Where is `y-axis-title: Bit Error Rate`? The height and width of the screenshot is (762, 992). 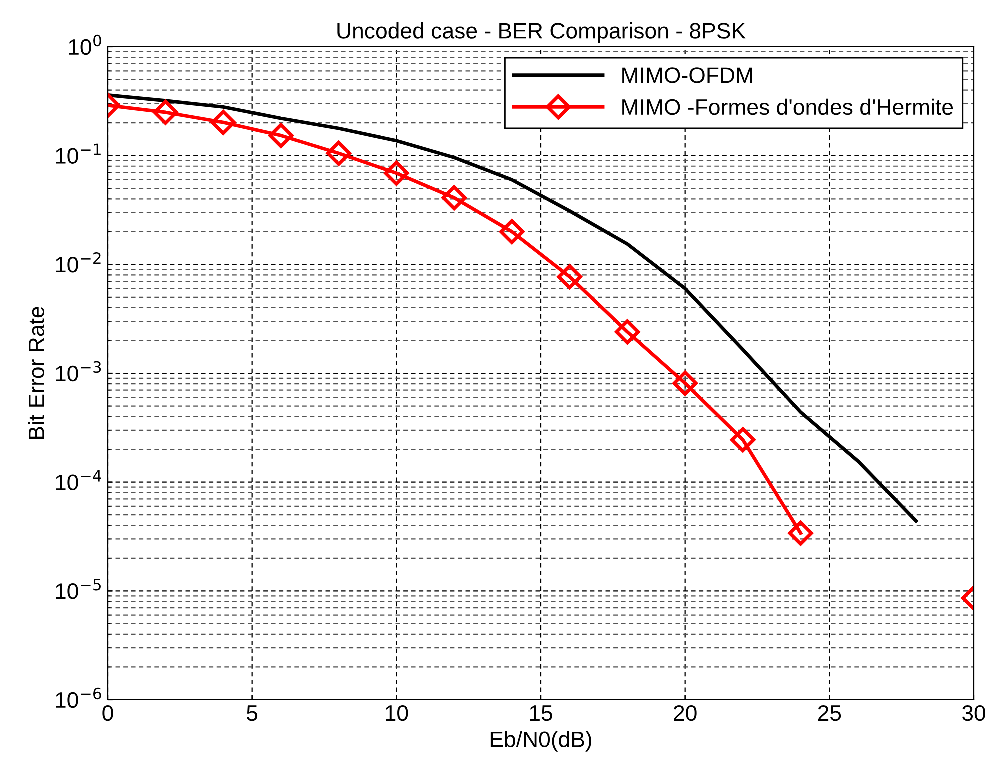
y-axis-title: Bit Error Rate is located at coordinates (36, 373).